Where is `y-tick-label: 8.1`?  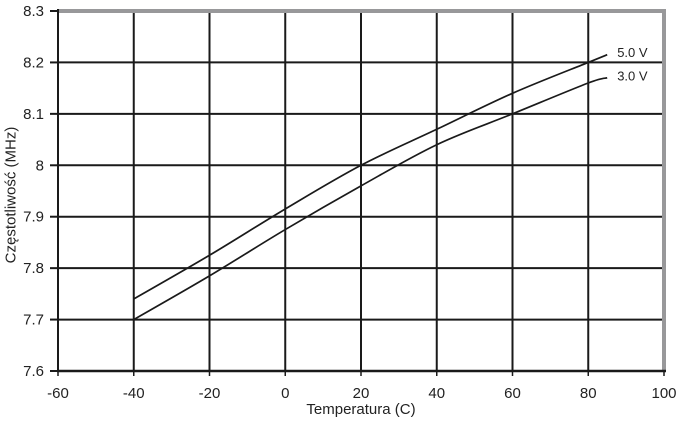 y-tick-label: 8.1 is located at coordinates (33, 114).